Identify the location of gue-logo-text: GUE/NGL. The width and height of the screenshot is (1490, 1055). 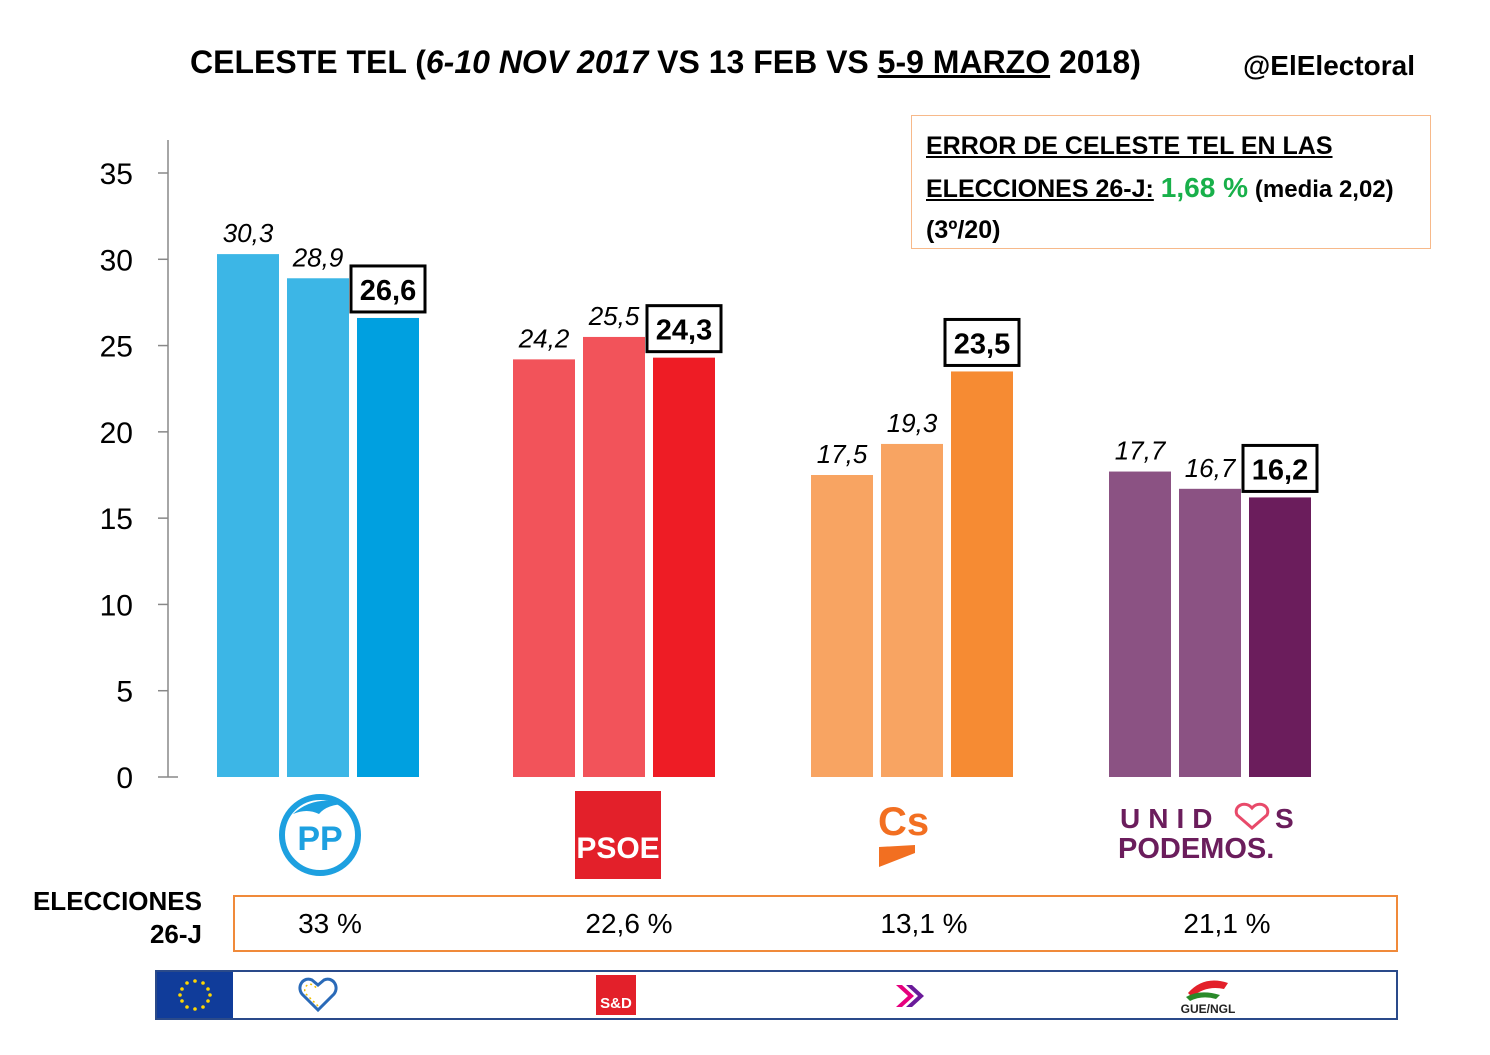
(1208, 1009).